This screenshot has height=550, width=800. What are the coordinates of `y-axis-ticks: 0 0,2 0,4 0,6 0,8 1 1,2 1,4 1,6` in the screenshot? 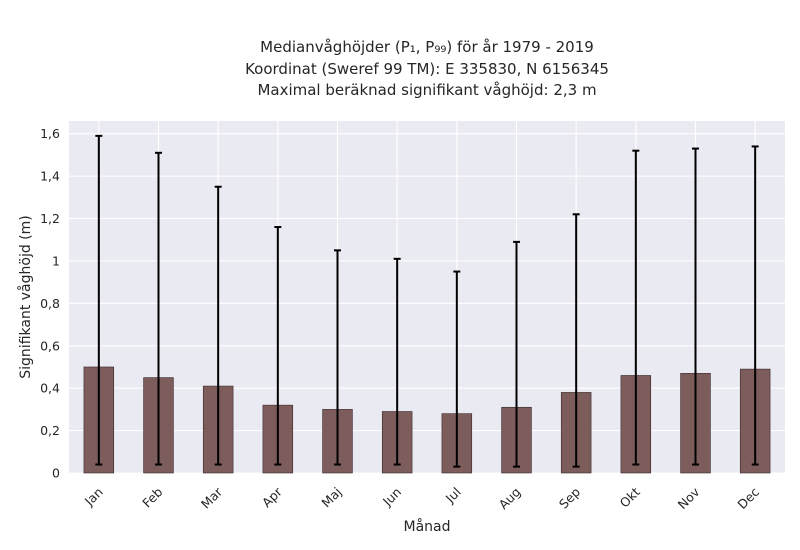 It's located at (50, 303).